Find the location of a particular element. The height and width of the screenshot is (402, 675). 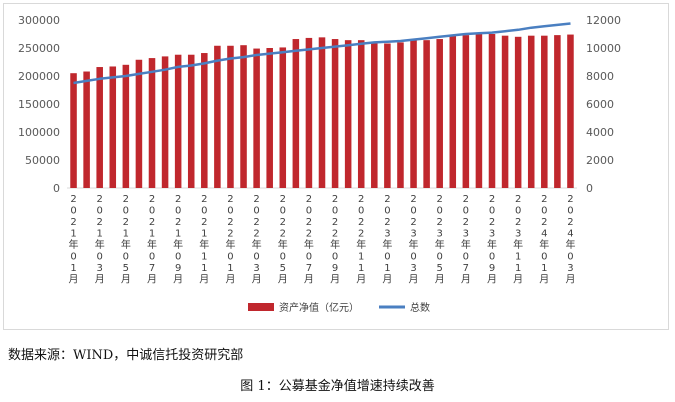

figure-caption: 图 1：公募基金净值增速持续改善 is located at coordinates (337, 386).